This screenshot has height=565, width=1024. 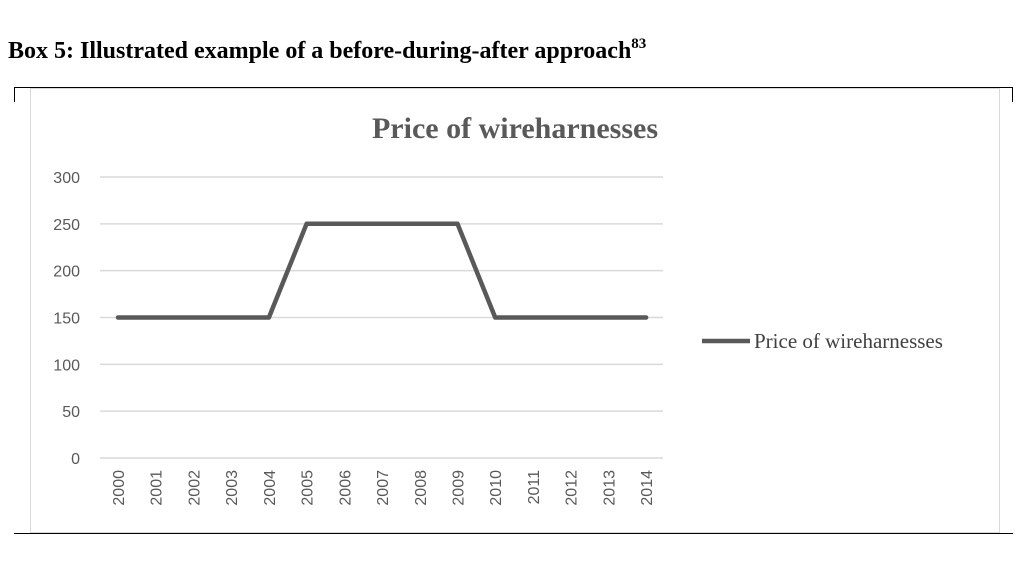 I want to click on y-axis-ticks: 0 50 100 150 200 250 300, so click(x=66, y=319).